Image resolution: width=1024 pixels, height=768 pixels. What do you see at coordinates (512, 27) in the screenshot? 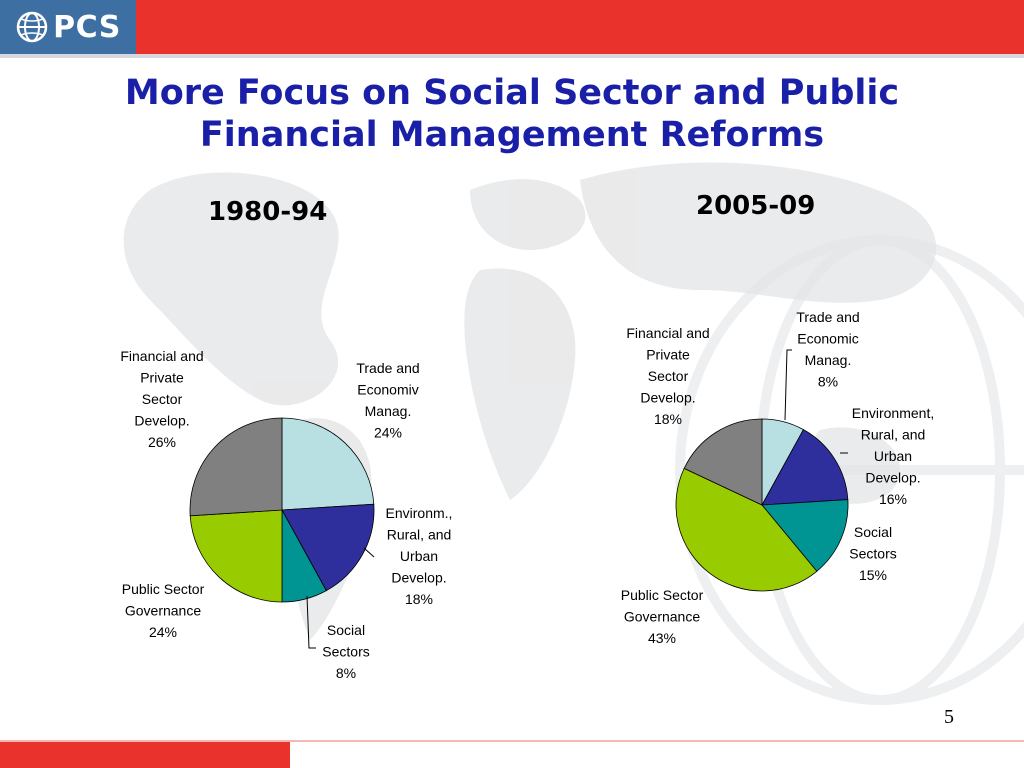
I see `header-bar` at bounding box center [512, 27].